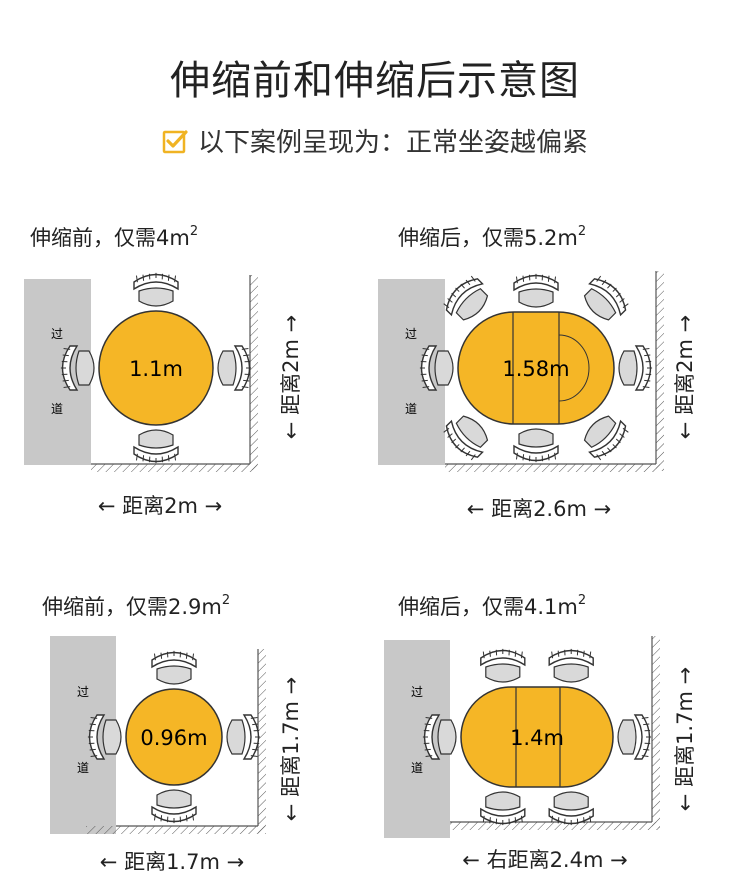 The width and height of the screenshot is (750, 882). I want to click on panel2-height-label: ← 距离2m →, so click(685, 377).